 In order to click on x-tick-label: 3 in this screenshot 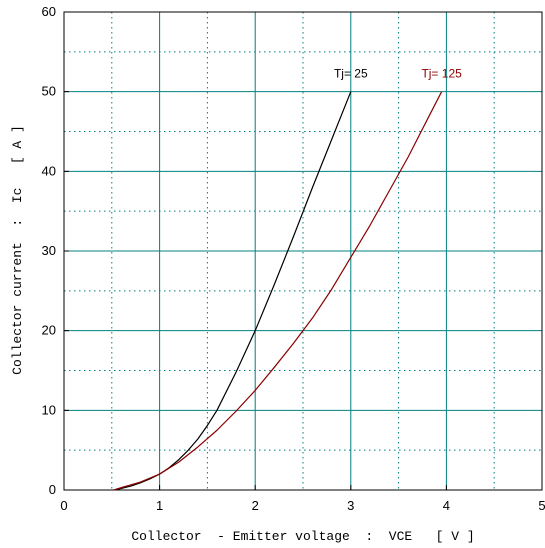, I will do `click(350, 505)`.